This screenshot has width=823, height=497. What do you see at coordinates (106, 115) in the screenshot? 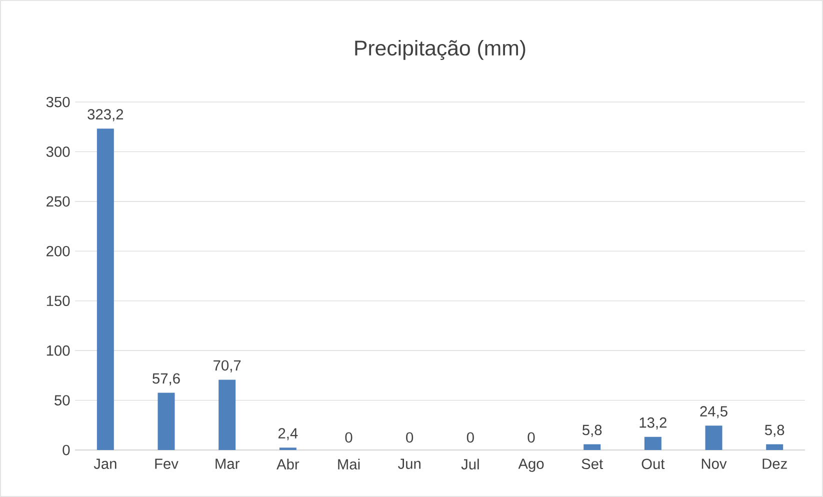
I see `data-label: 323,2` at bounding box center [106, 115].